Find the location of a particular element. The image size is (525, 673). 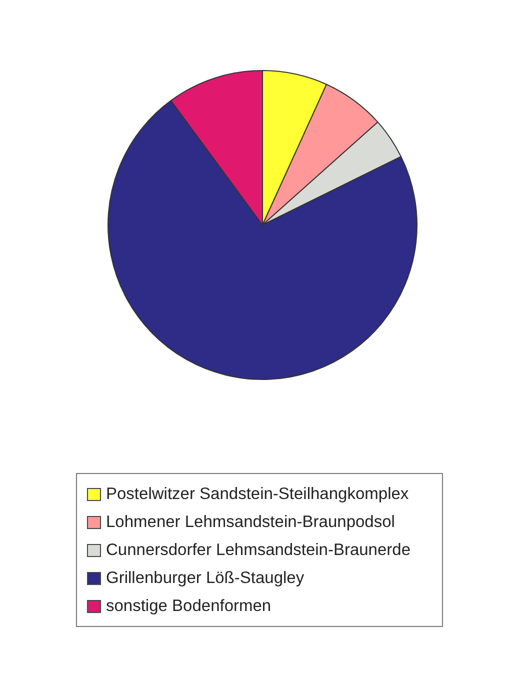

legend-label: Lohmener Lehmsandstein-Braunpodsol is located at coordinates (250, 522).